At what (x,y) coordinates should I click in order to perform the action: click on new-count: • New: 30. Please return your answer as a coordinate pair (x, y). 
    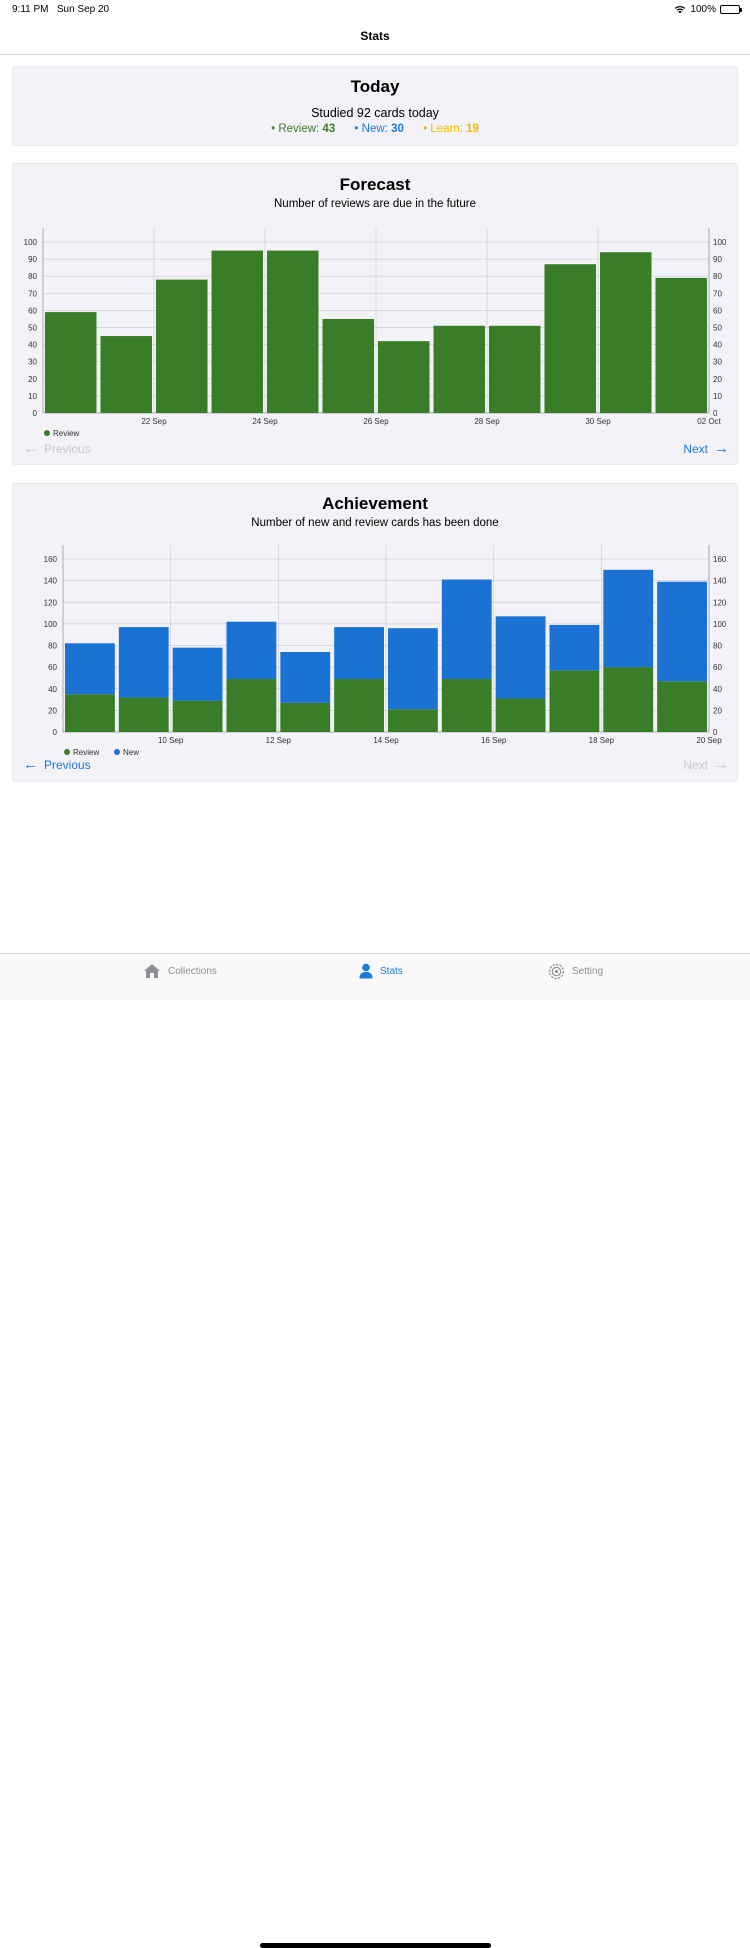
    Looking at the image, I should click on (380, 129).